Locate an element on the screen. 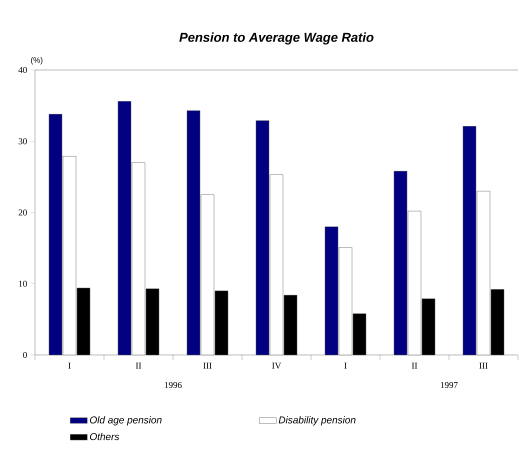  y-tick-label: 0 is located at coordinates (25, 355).